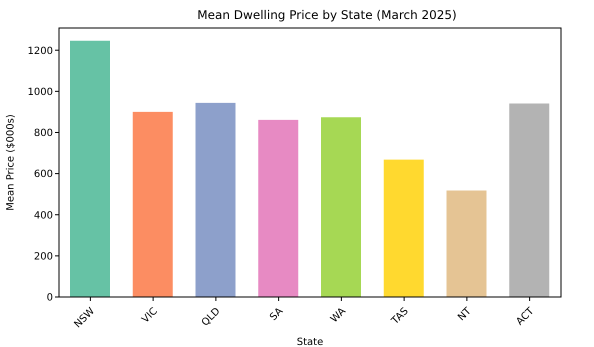 This screenshot has height=347, width=594. Describe the element at coordinates (150, 316) in the screenshot. I see `x-tick-label: VIC` at that location.